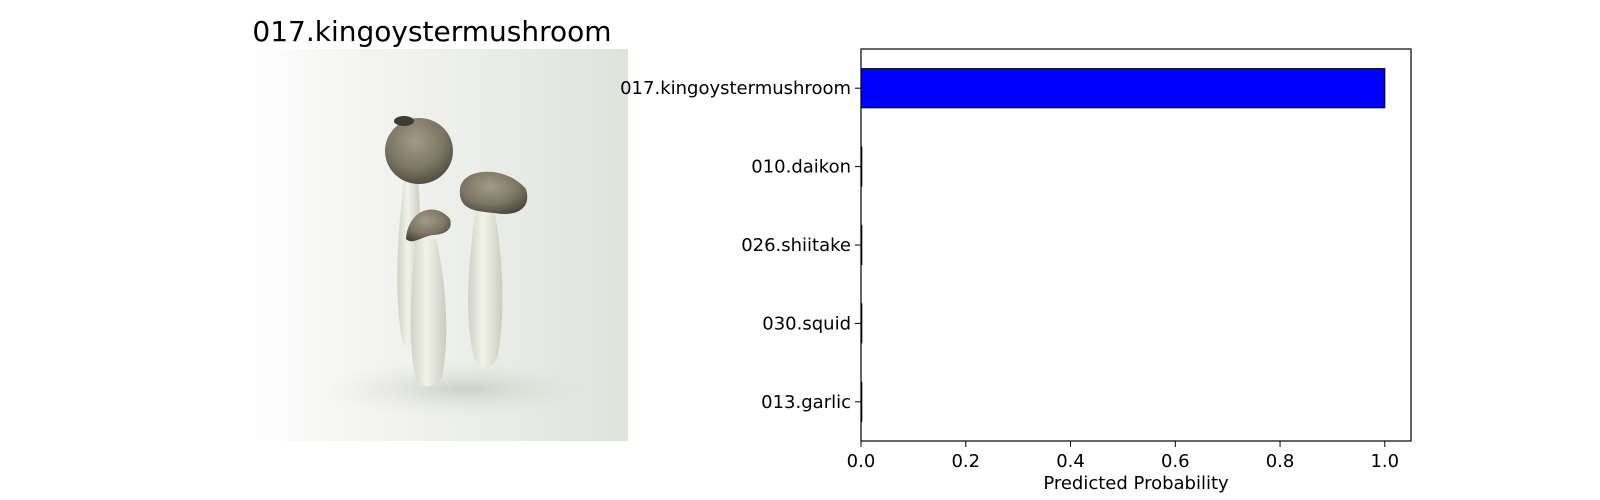  I want to click on x-tick-label-1: 0.2, so click(965, 461).